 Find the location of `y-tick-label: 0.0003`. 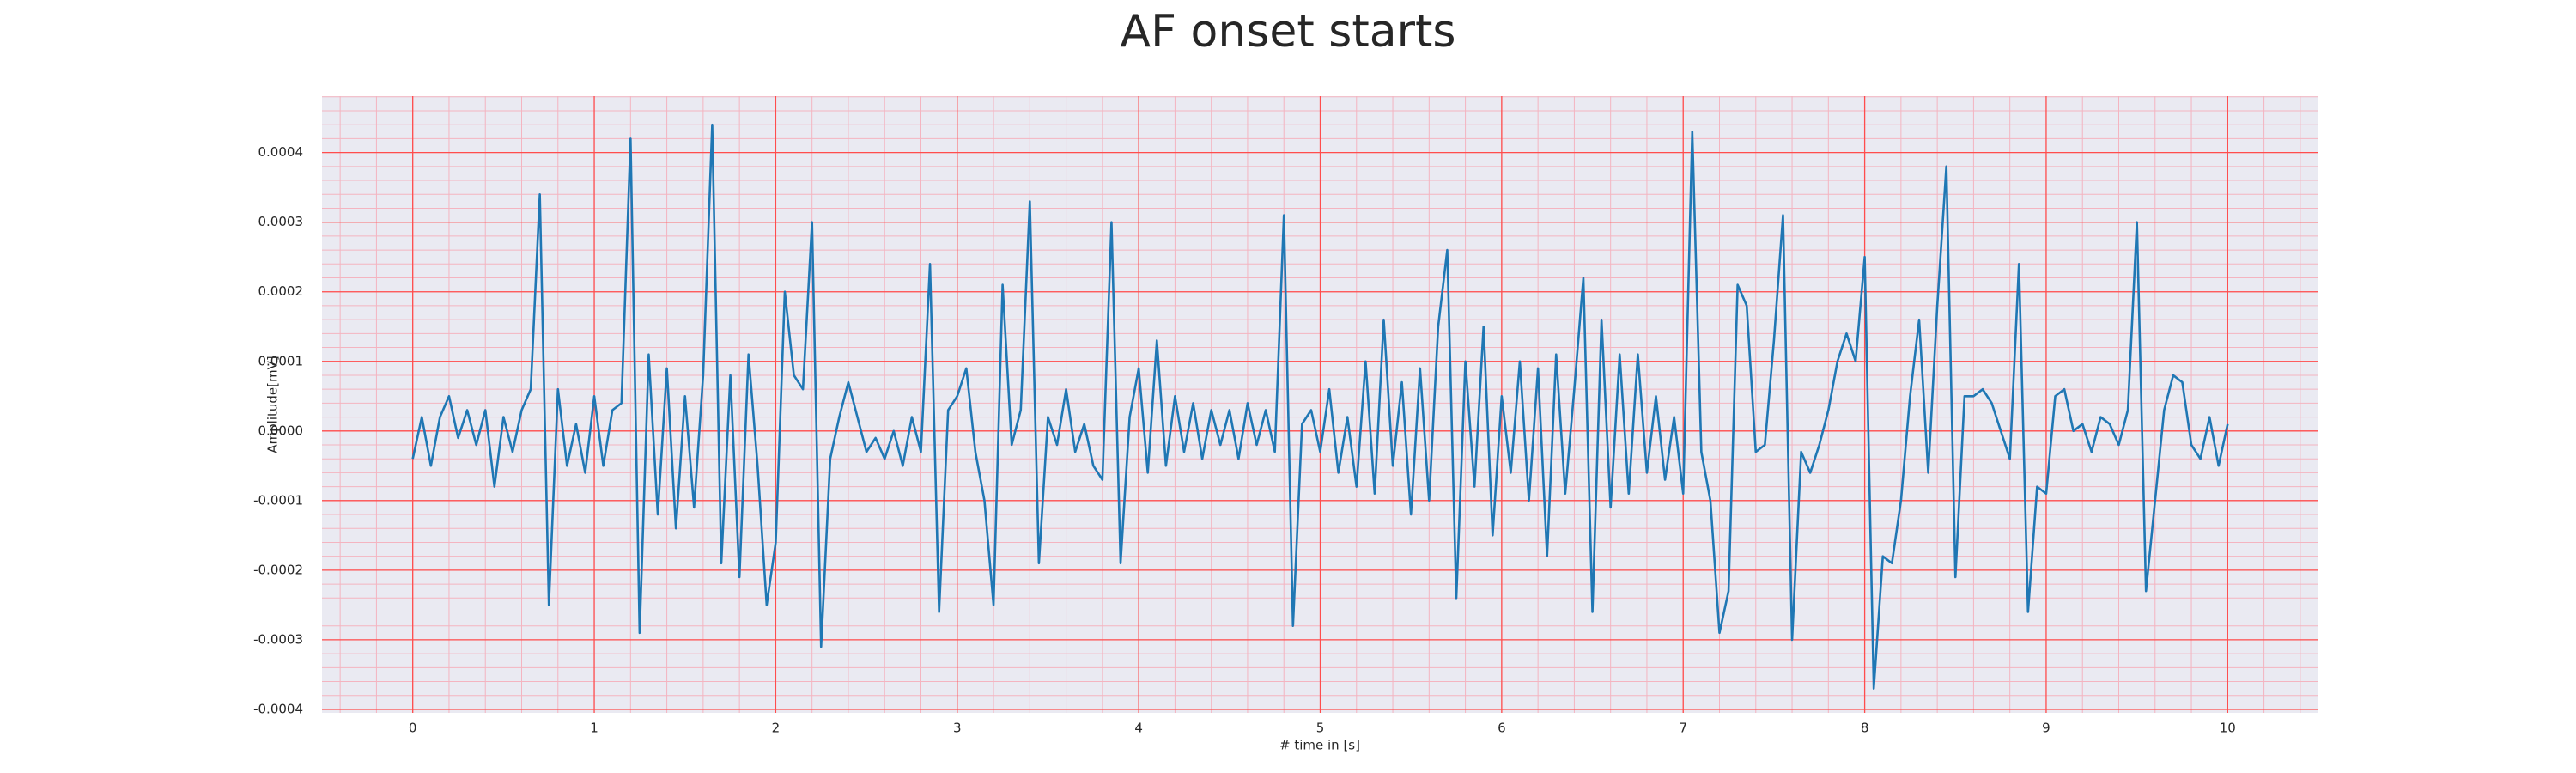

y-tick-label: 0.0003 is located at coordinates (281, 221).